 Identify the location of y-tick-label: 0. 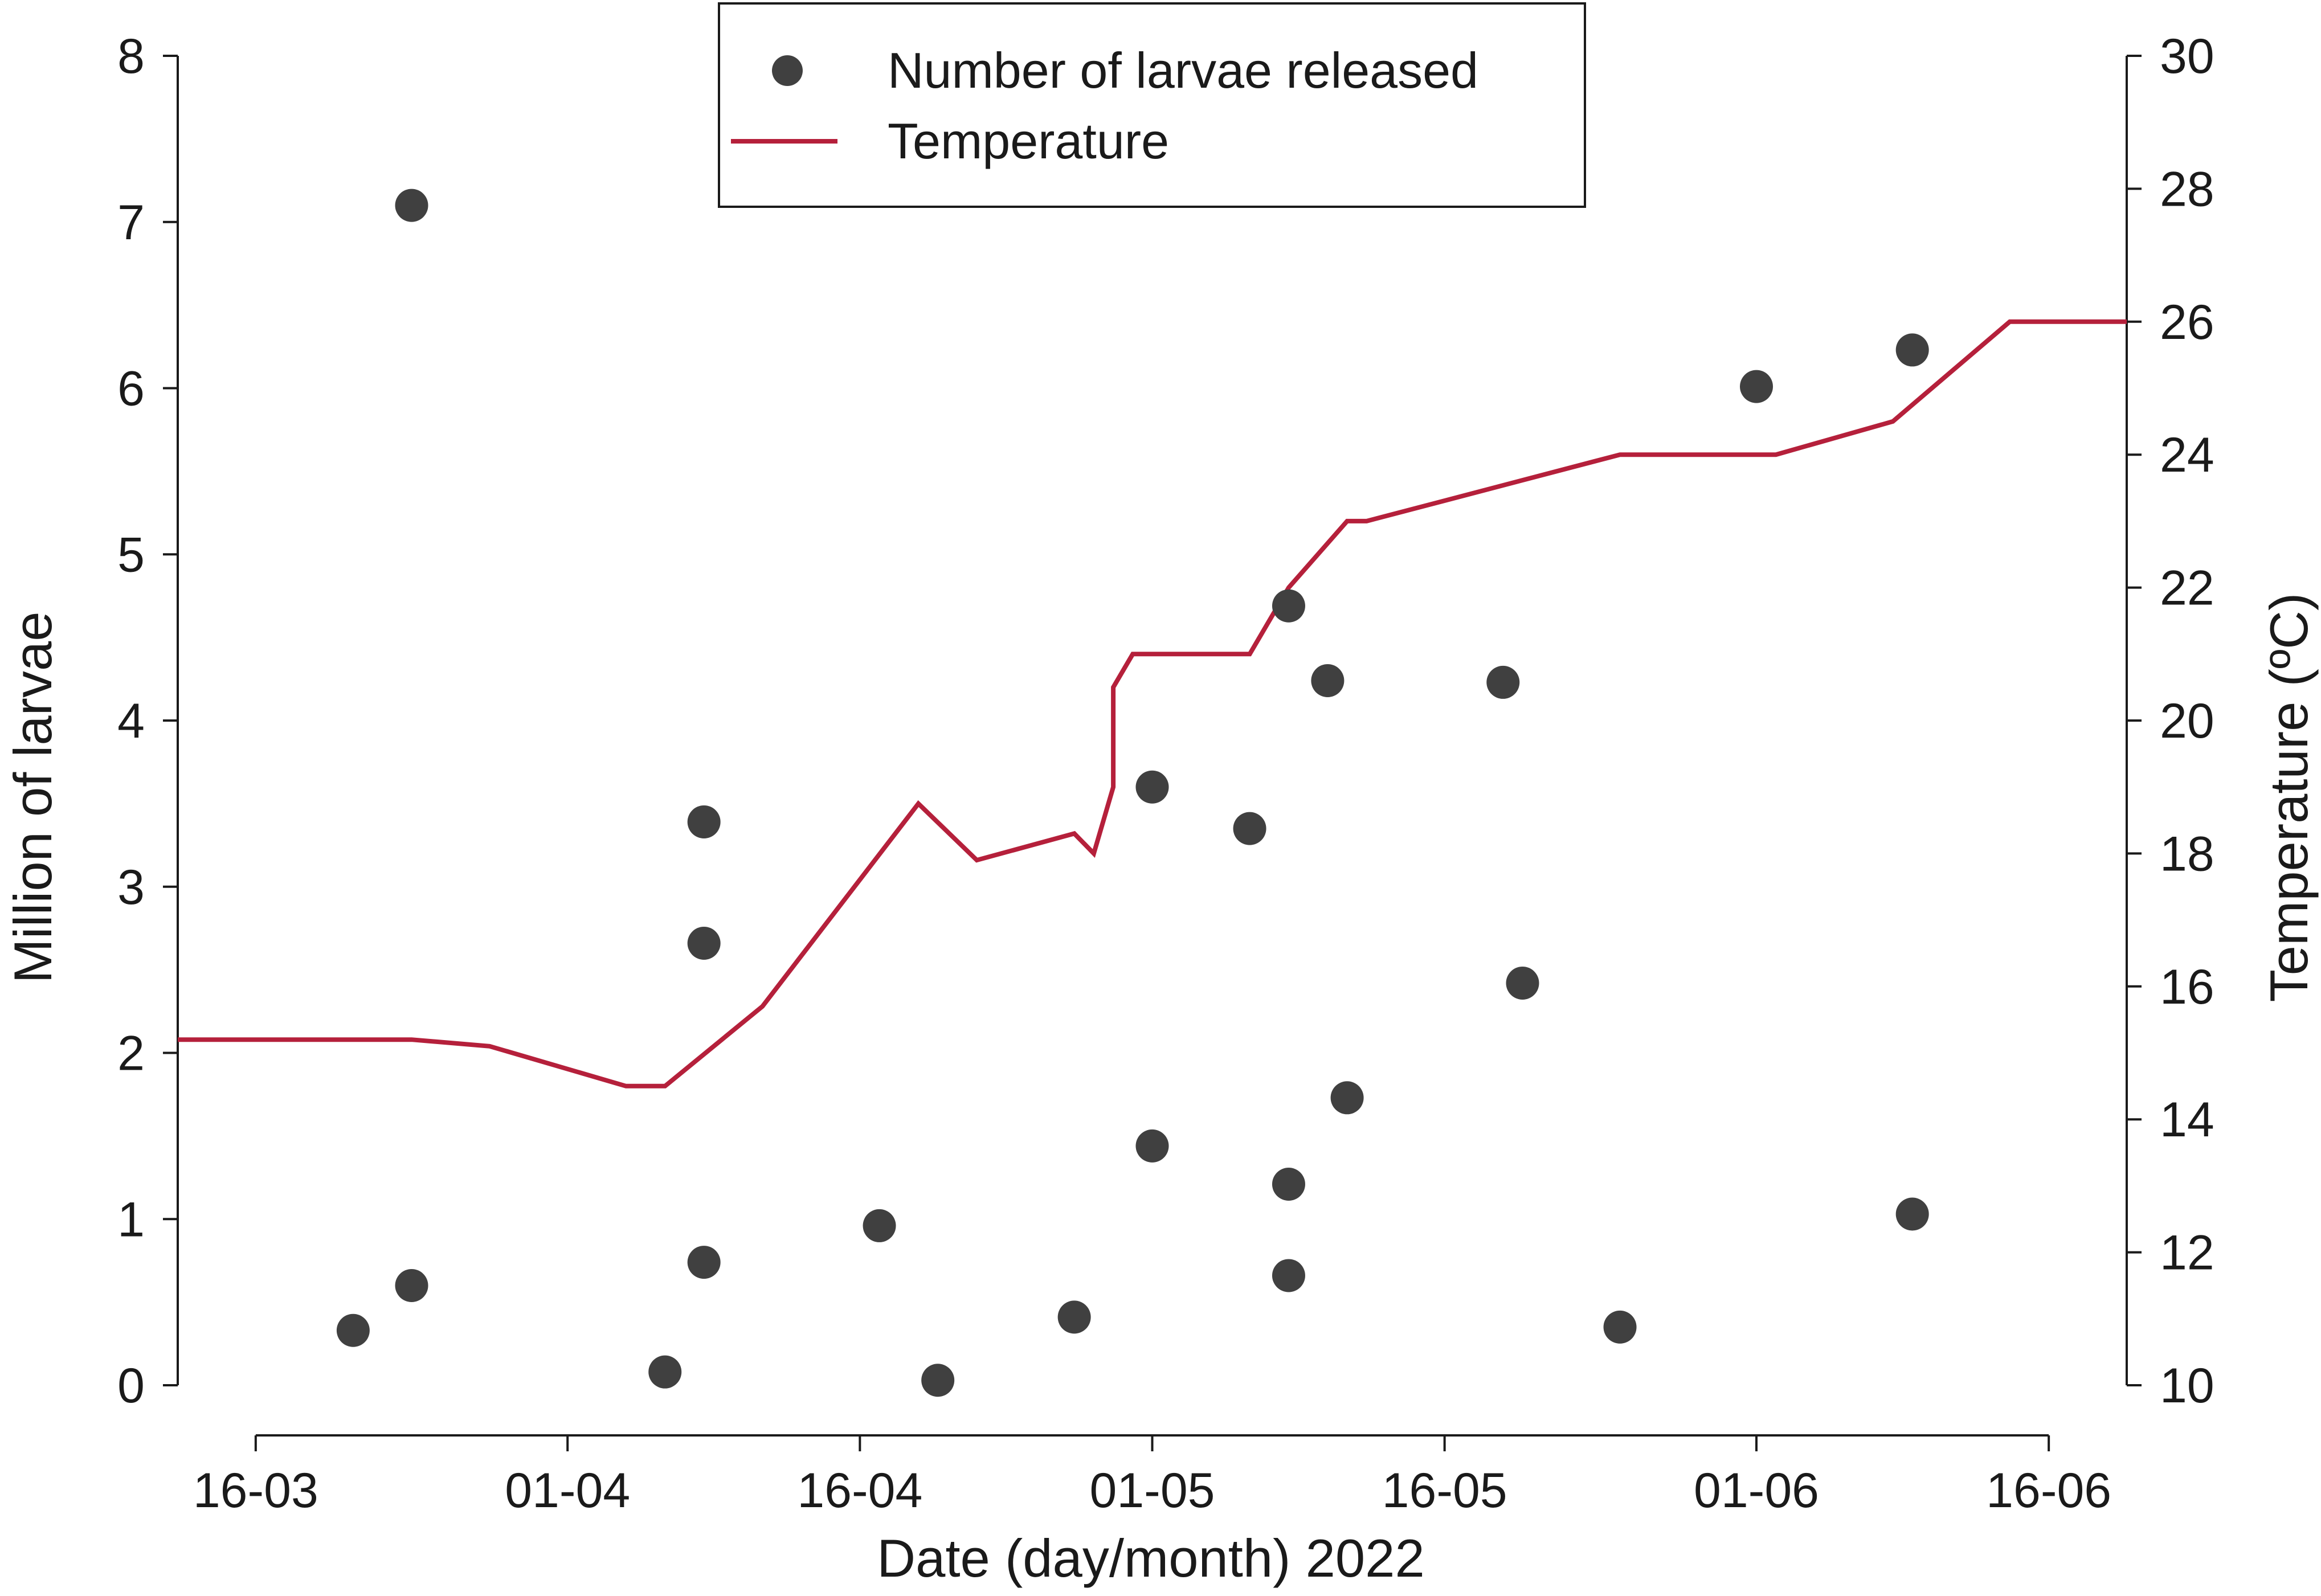
(131, 1385).